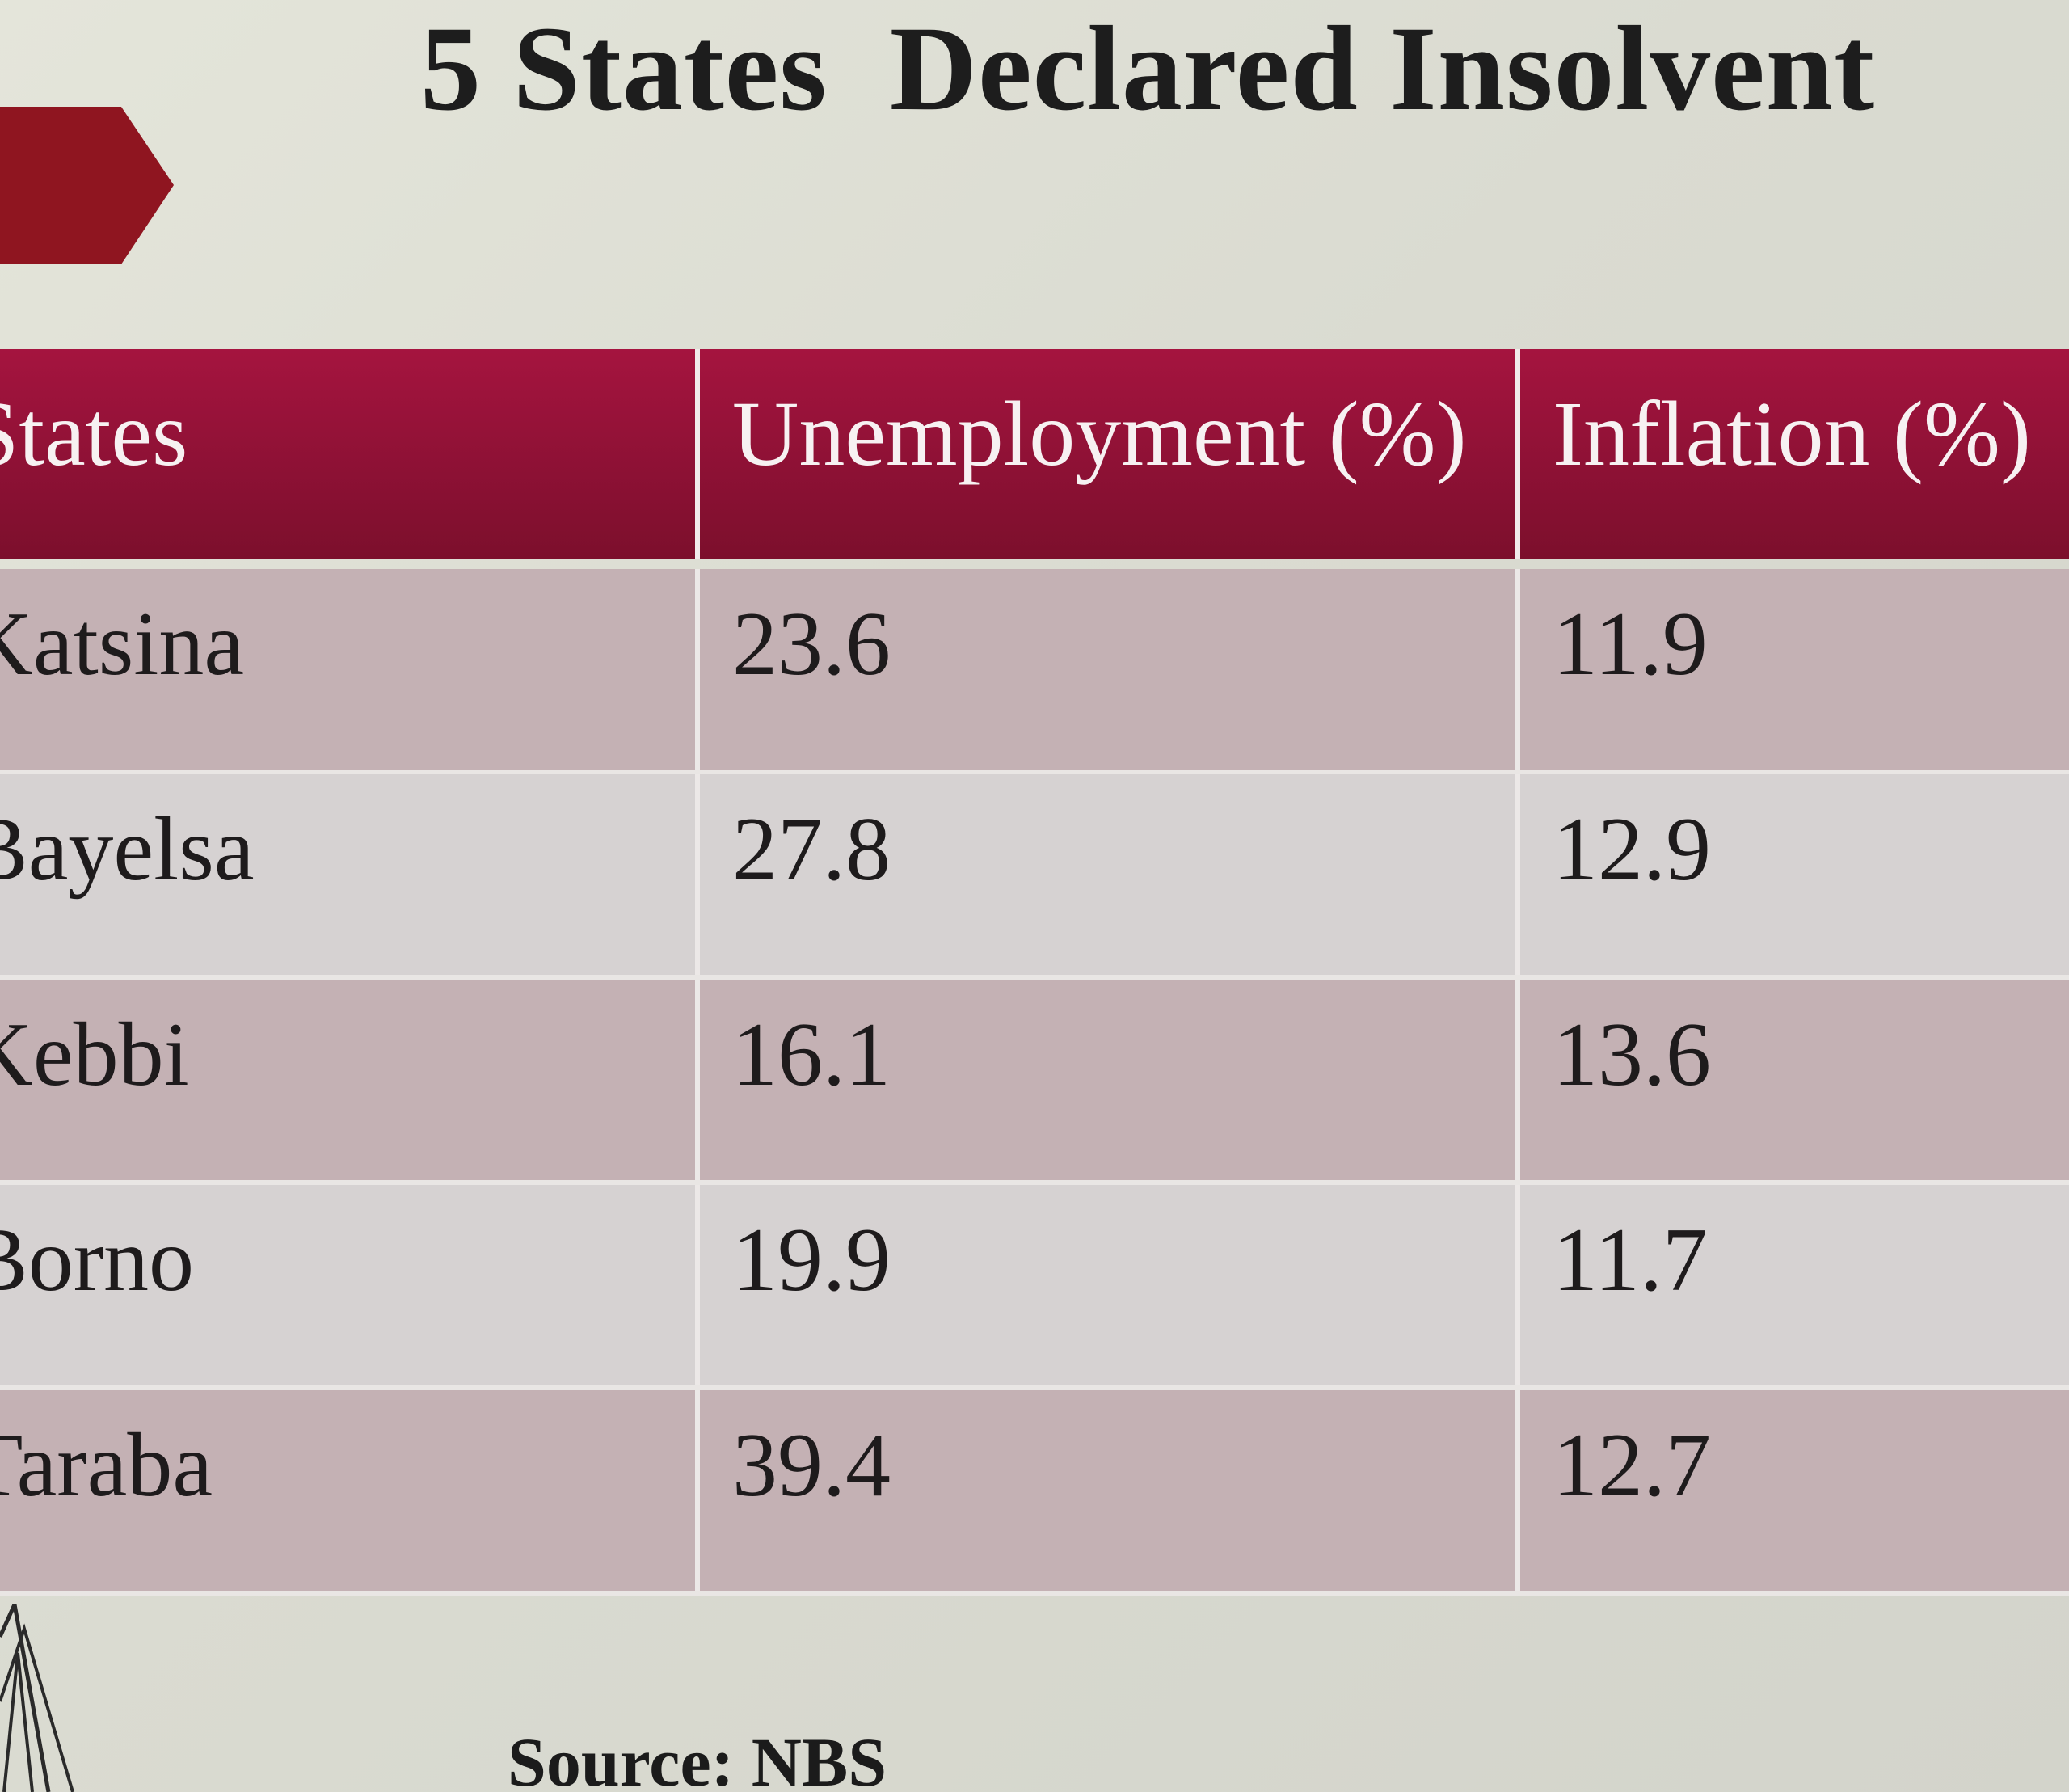 The width and height of the screenshot is (2069, 1792). I want to click on header-label: States, so click(94, 434).